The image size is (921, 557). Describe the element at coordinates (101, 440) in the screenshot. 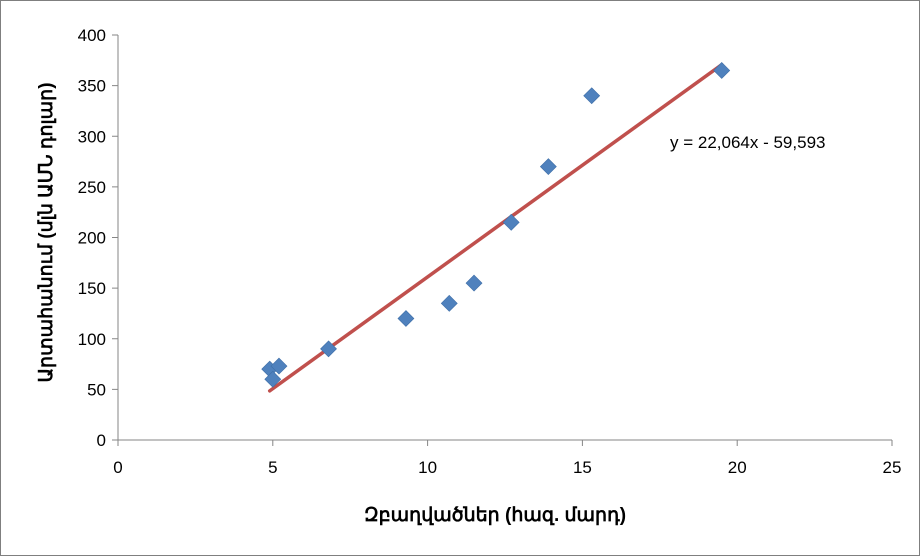

I see `y-tick-label: 0` at that location.